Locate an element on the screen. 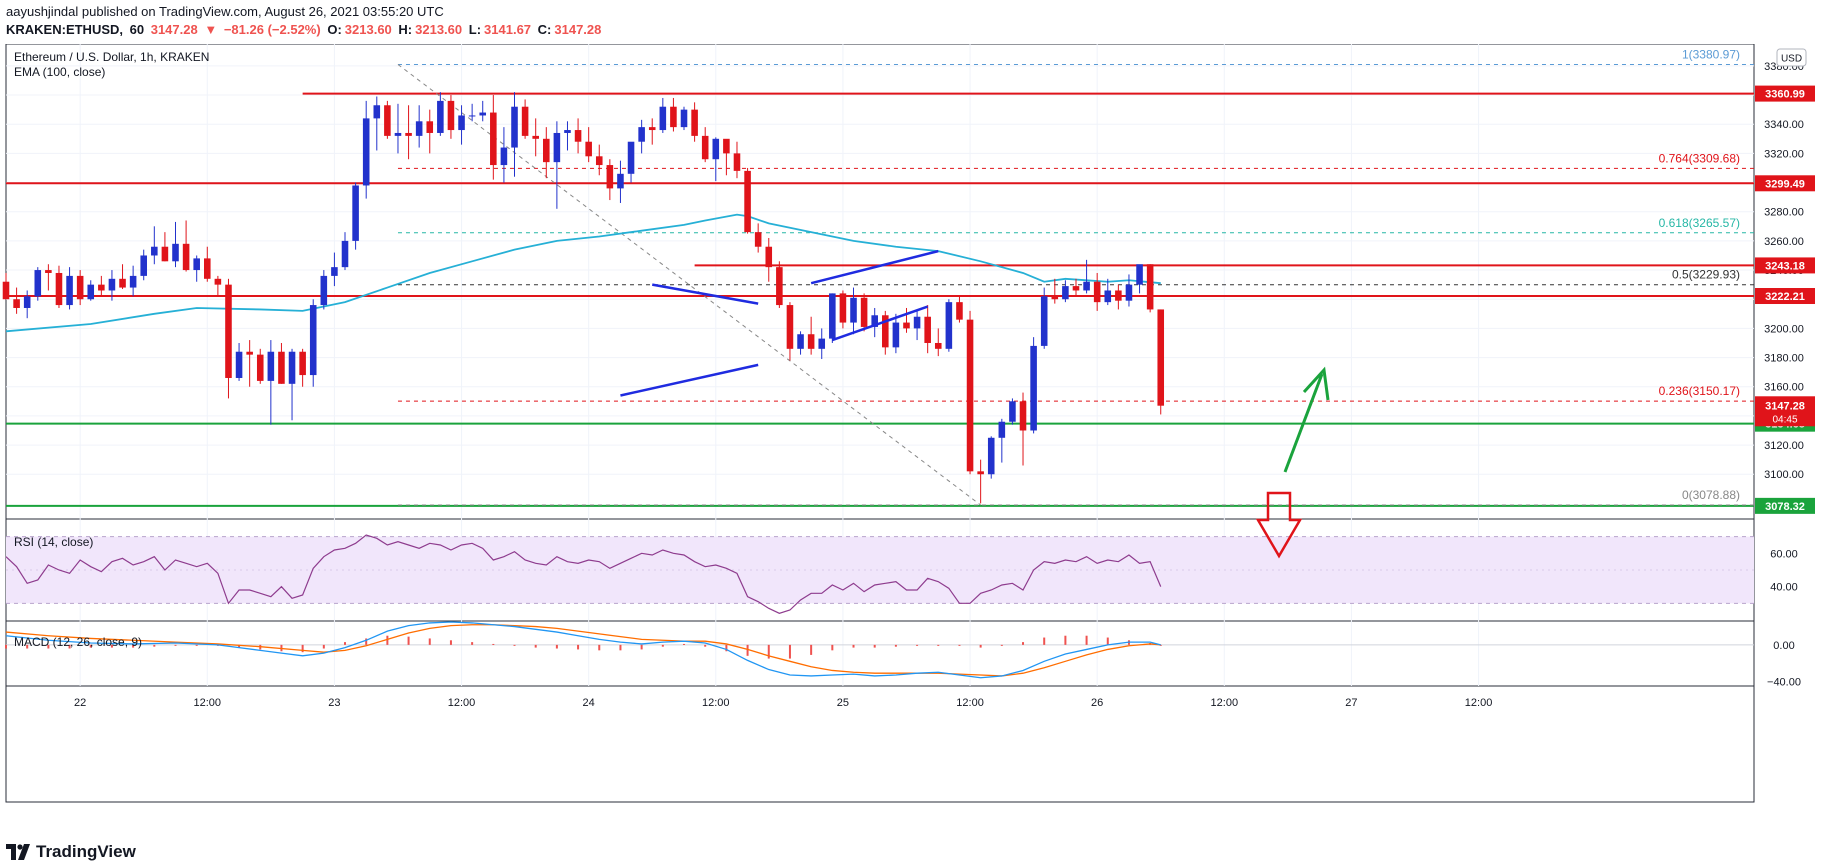 The width and height of the screenshot is (1828, 867). price-tick-label: 3100.00 is located at coordinates (1784, 475).